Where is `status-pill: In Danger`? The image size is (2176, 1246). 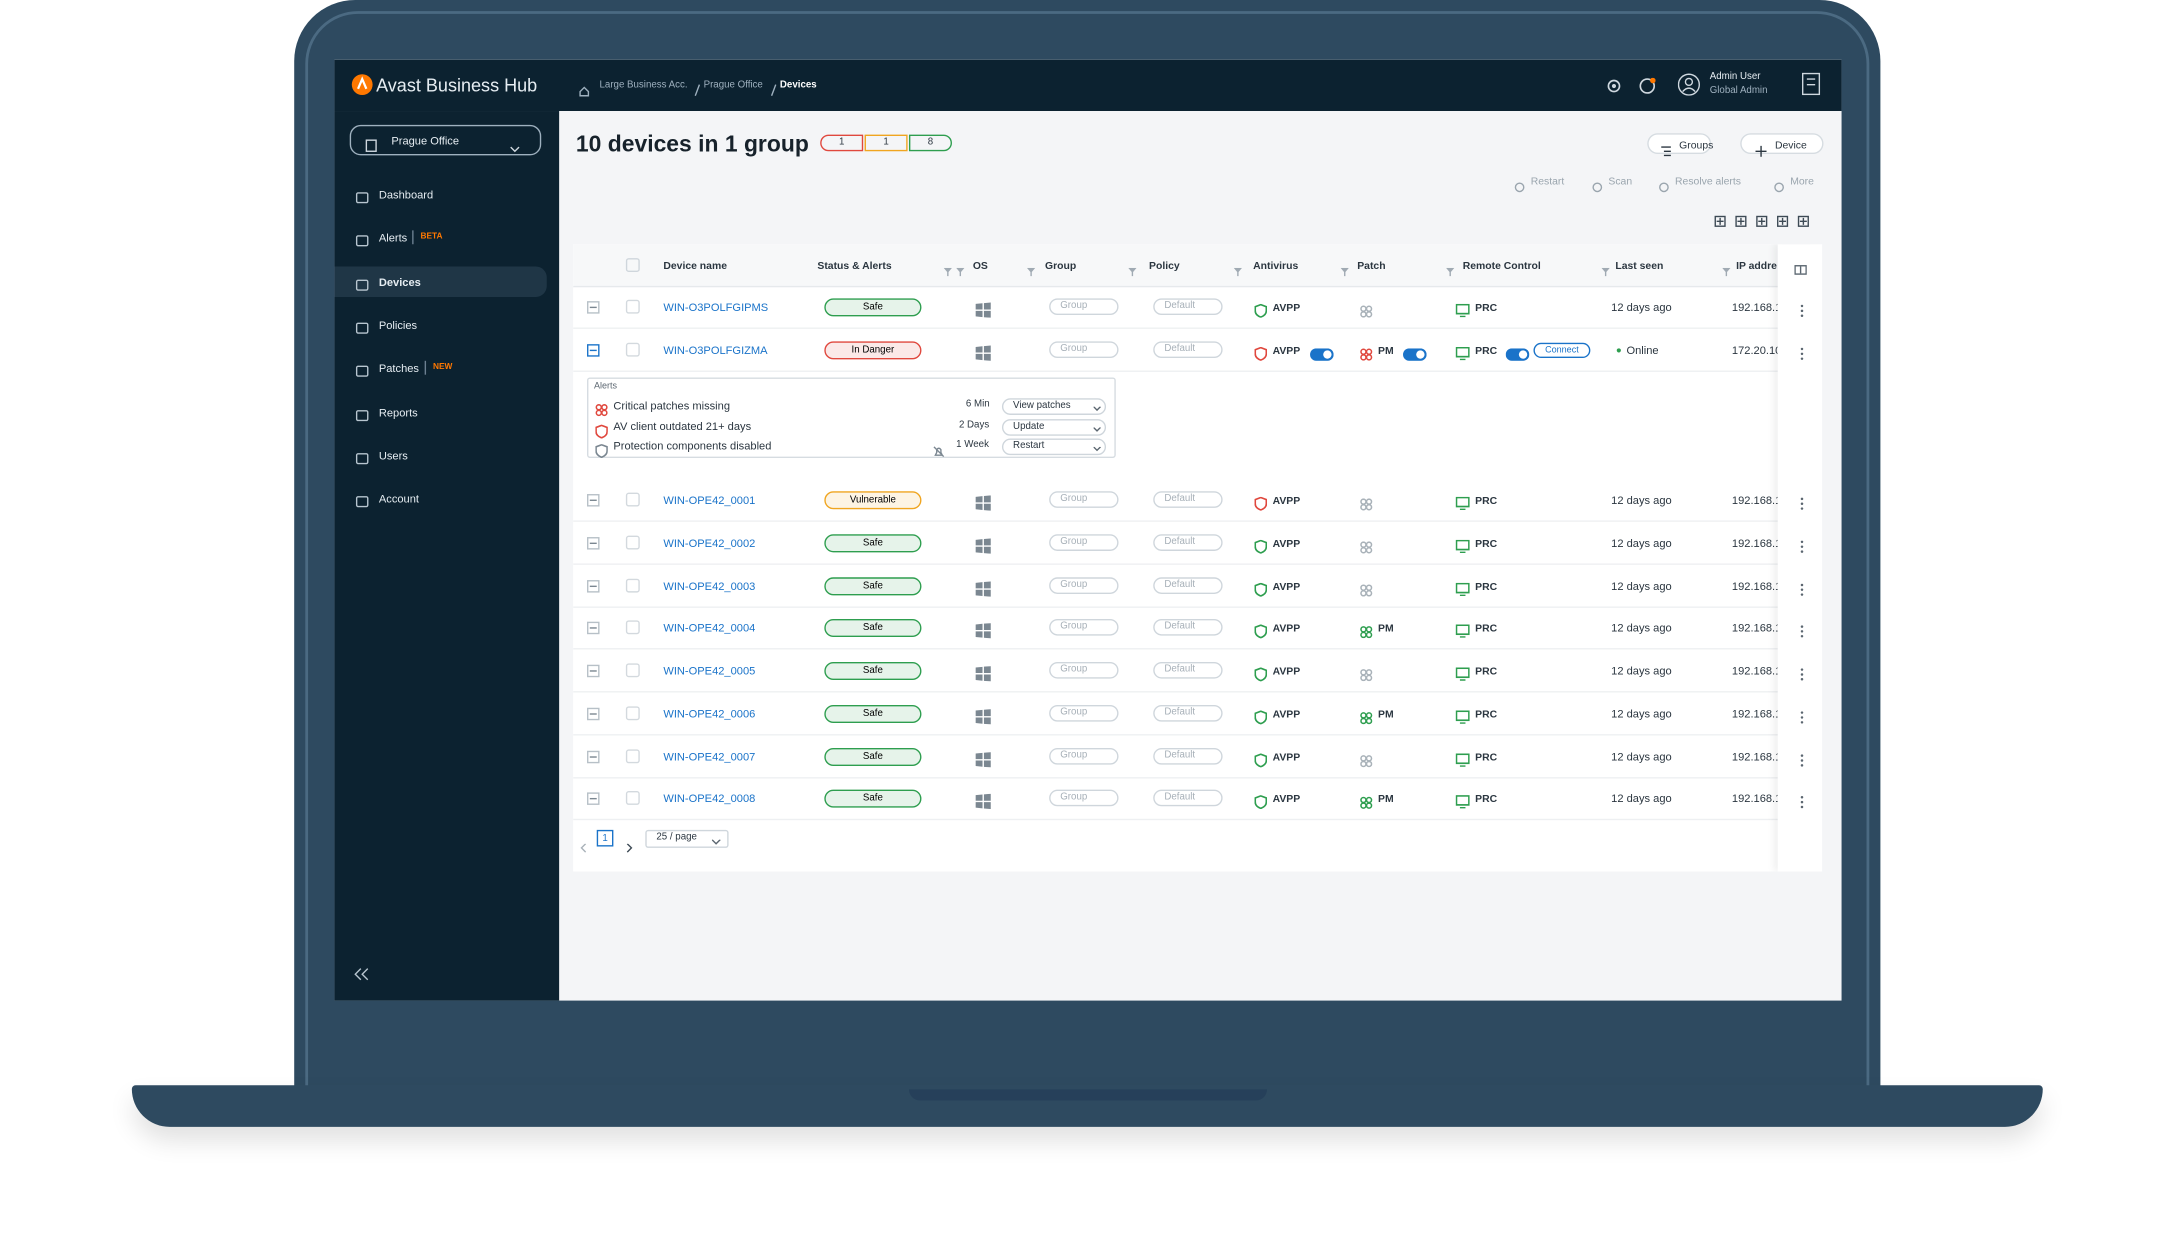
status-pill: In Danger is located at coordinates (873, 350).